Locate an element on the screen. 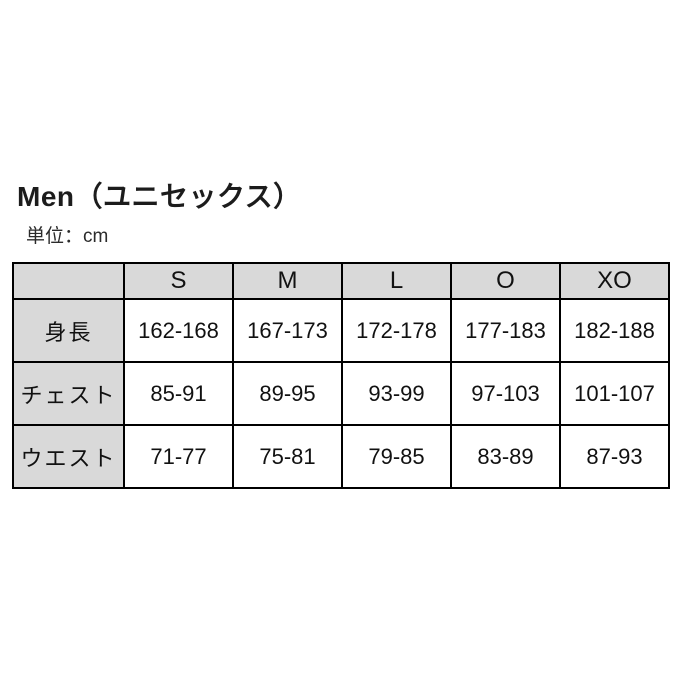 The width and height of the screenshot is (680, 680). waist-value-s: 71-77 is located at coordinates (178, 456).